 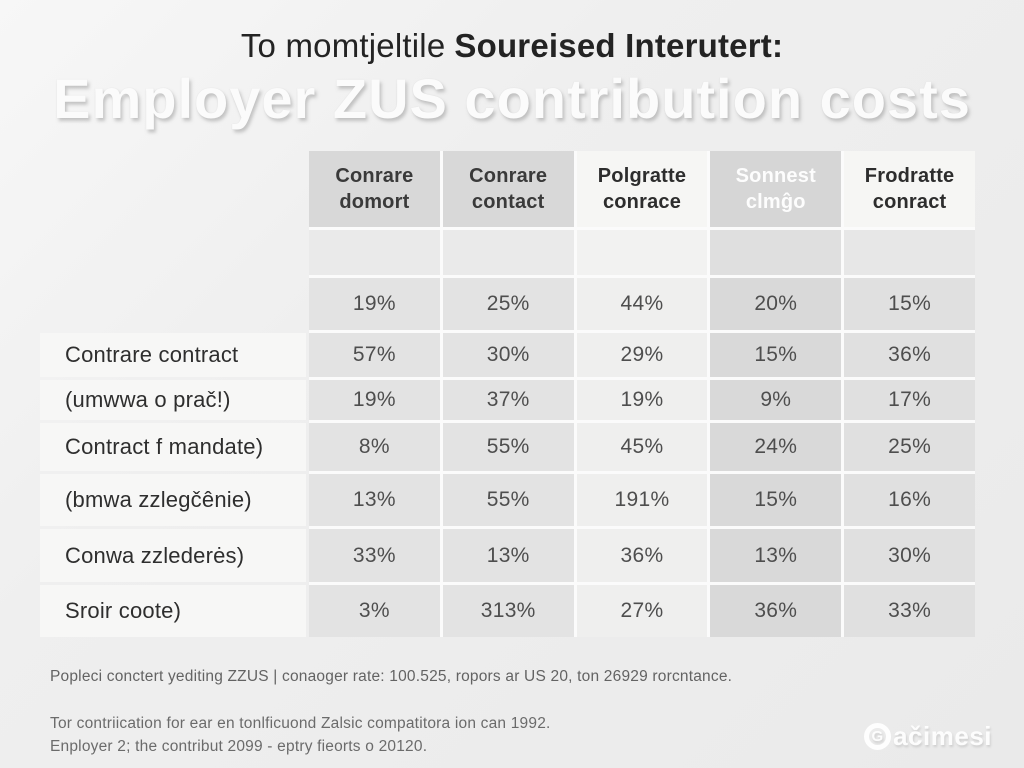 I want to click on column-header-1: Conrare domort, so click(x=374, y=189).